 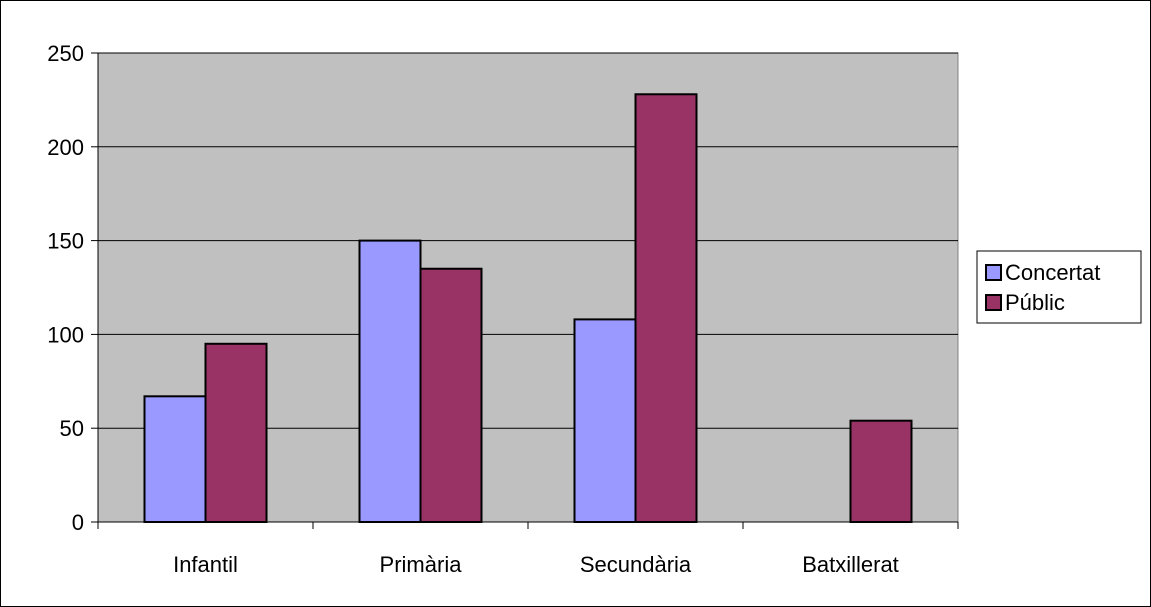 What do you see at coordinates (78, 522) in the screenshot?
I see `y-tick-label: 0` at bounding box center [78, 522].